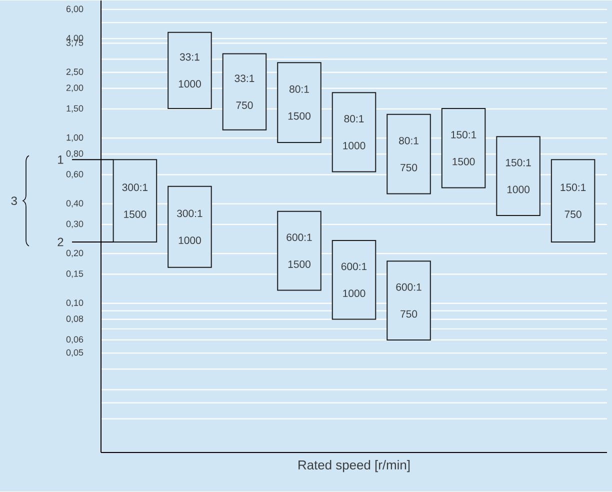  Describe the element at coordinates (189, 71) in the screenshot. I see `text: 33:1 1000` at that location.